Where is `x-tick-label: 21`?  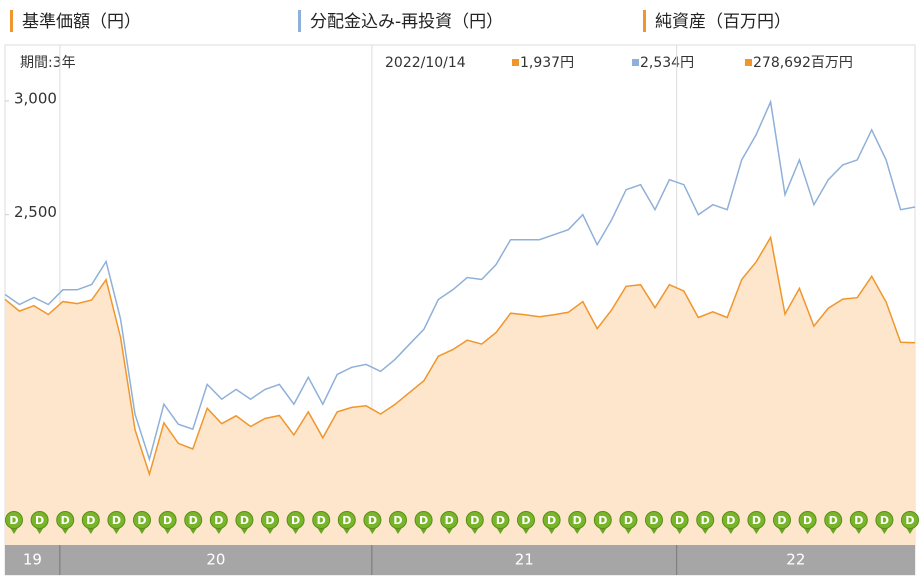
x-tick-label: 21 is located at coordinates (524, 560).